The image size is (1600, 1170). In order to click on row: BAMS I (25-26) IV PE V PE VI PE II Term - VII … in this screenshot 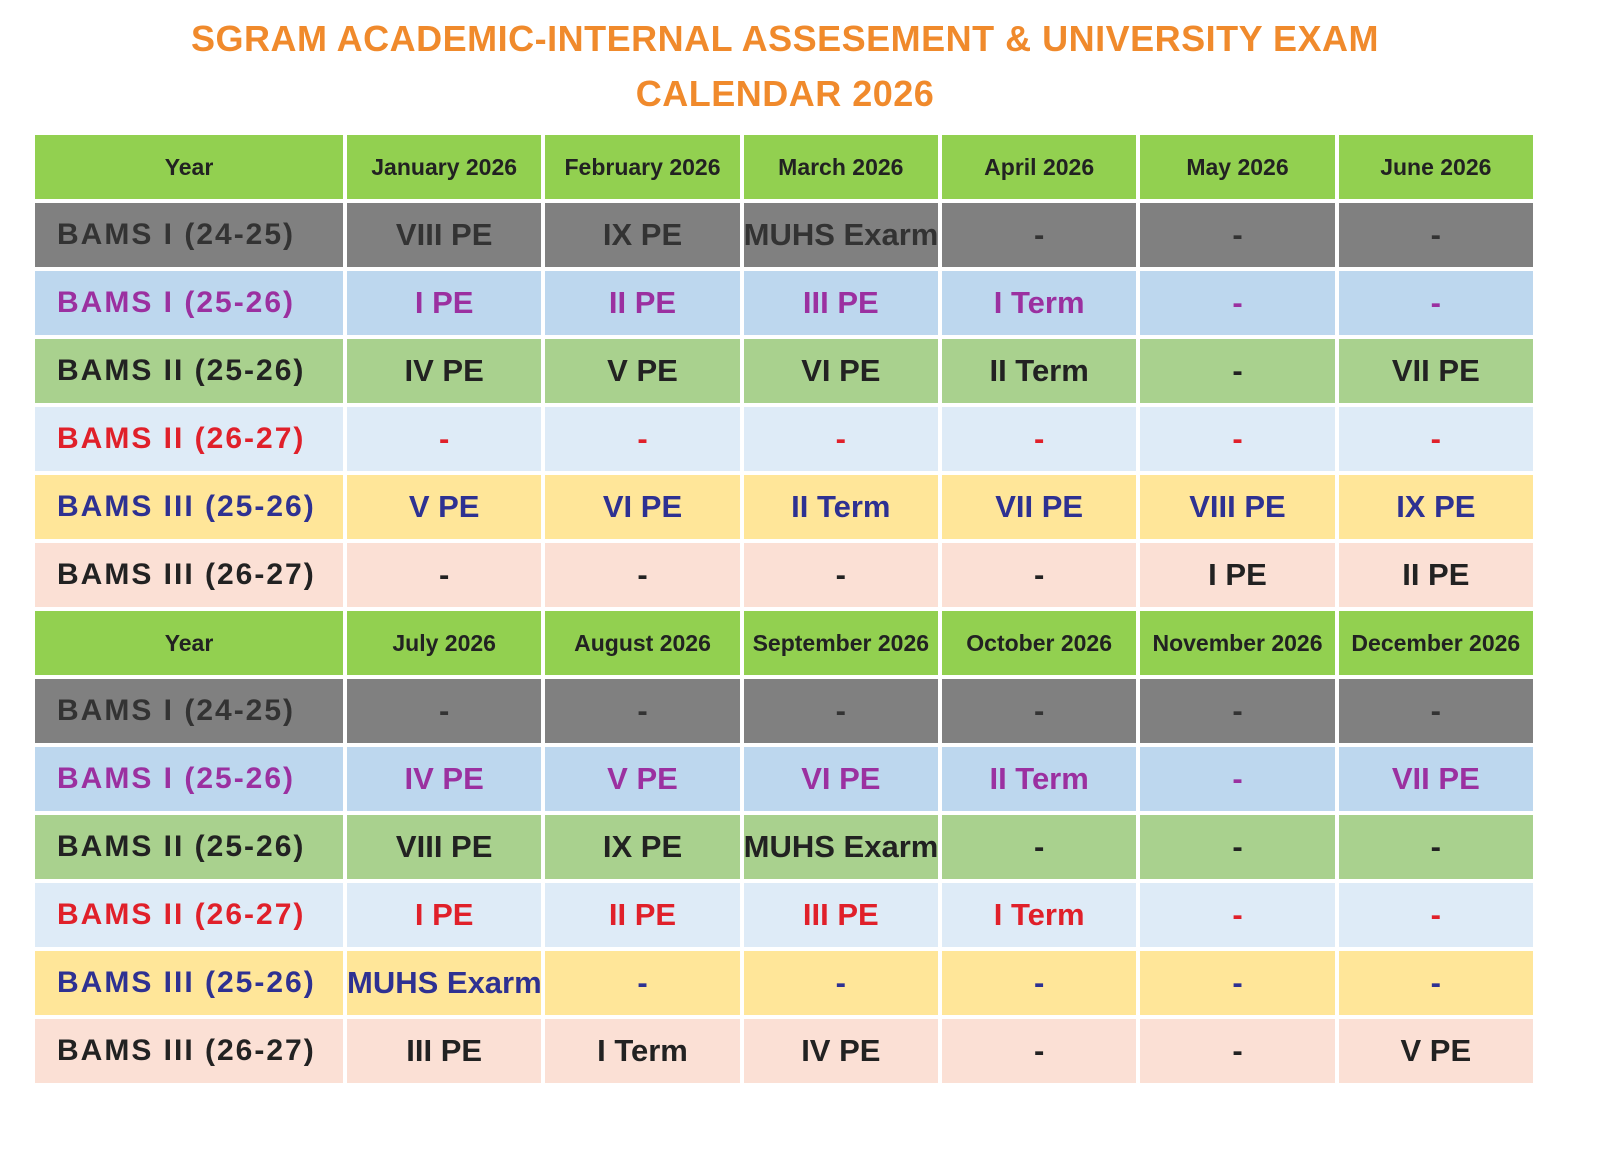, I will do `click(784, 779)`.